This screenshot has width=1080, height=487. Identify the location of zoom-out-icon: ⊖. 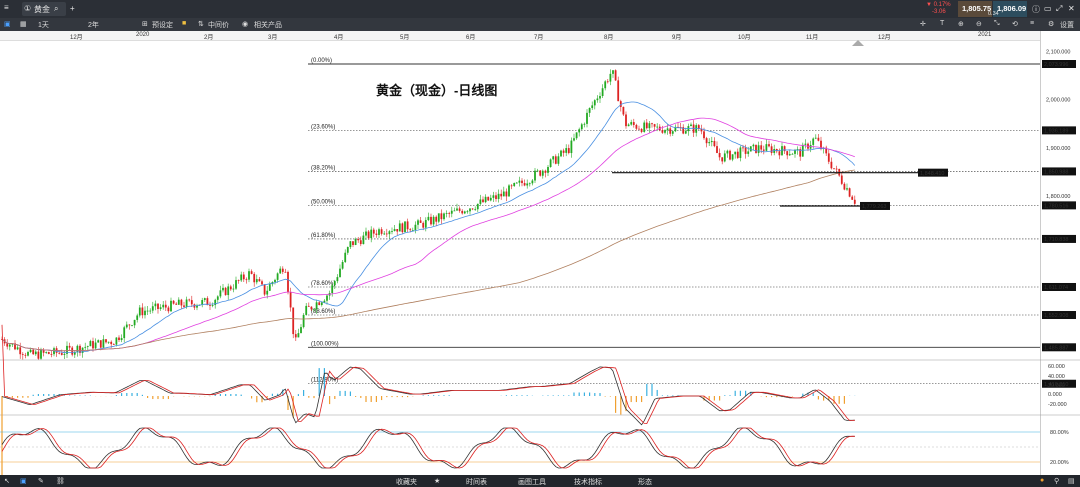
(979, 24).